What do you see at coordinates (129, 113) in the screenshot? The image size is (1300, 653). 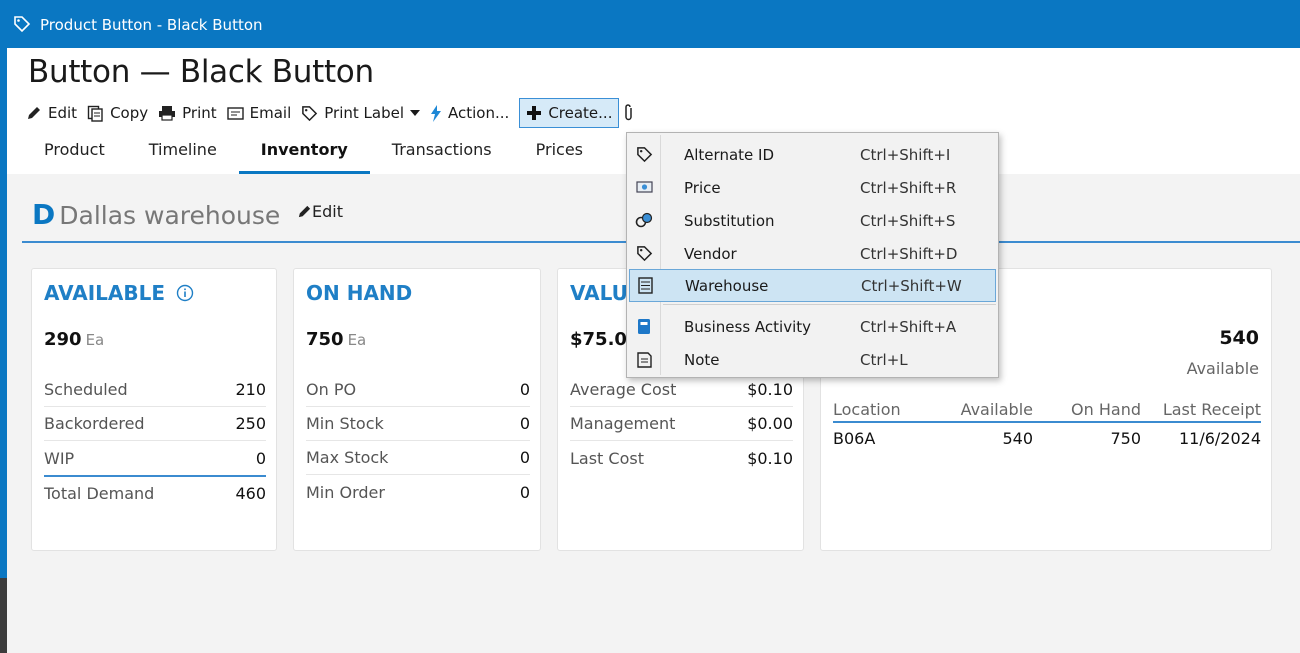 I see `copy-label: Copy` at bounding box center [129, 113].